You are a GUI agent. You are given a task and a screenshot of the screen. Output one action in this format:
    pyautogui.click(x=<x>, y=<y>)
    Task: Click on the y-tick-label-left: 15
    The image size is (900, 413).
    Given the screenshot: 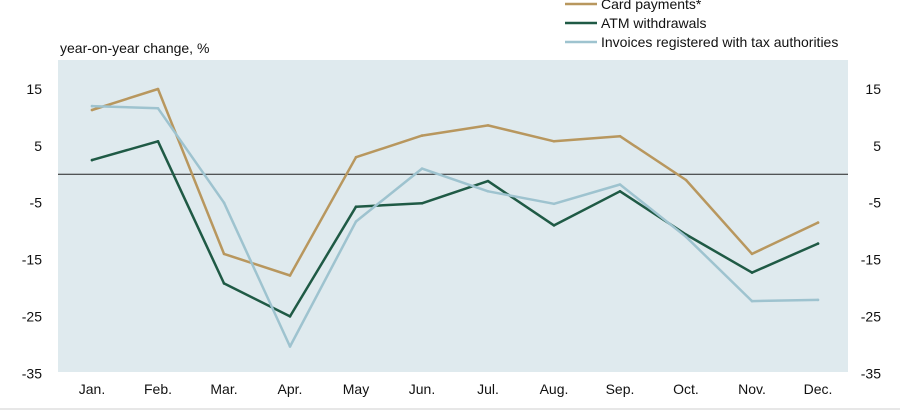 What is the action you would take?
    pyautogui.click(x=34, y=89)
    